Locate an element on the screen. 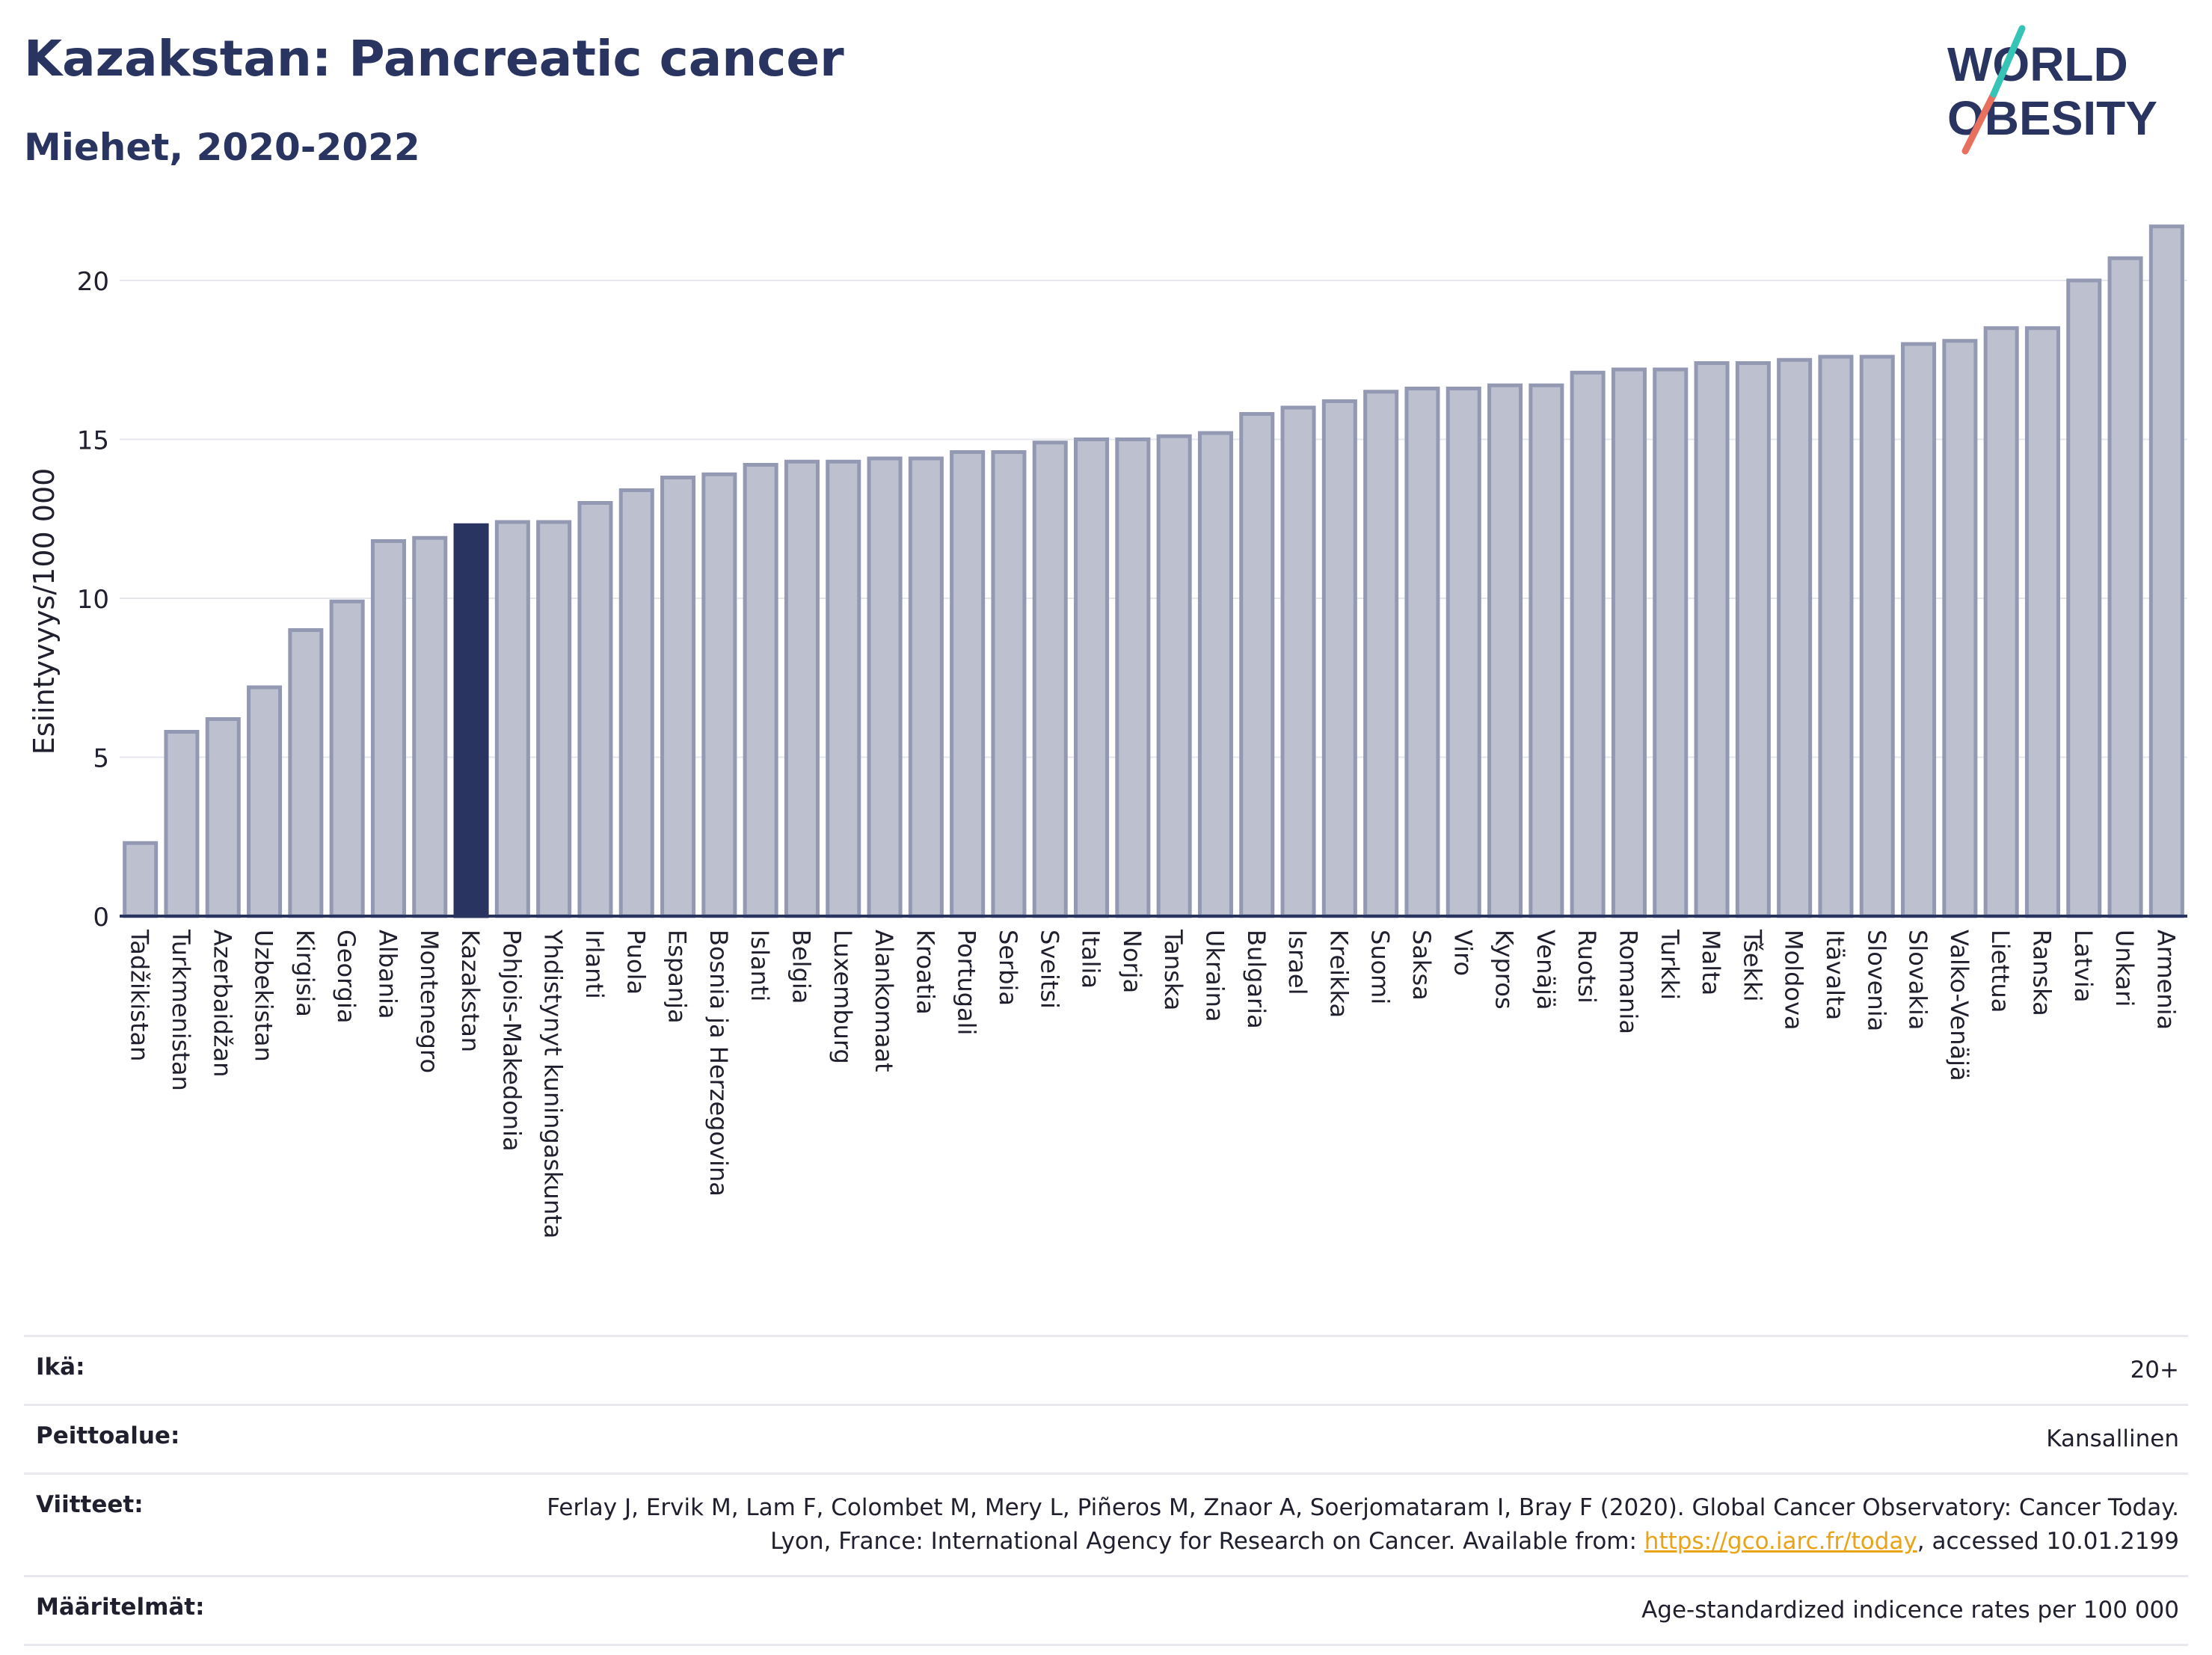 Image resolution: width=2212 pixels, height=1655 pixels. bar-Kirgisia is located at coordinates (306, 773).